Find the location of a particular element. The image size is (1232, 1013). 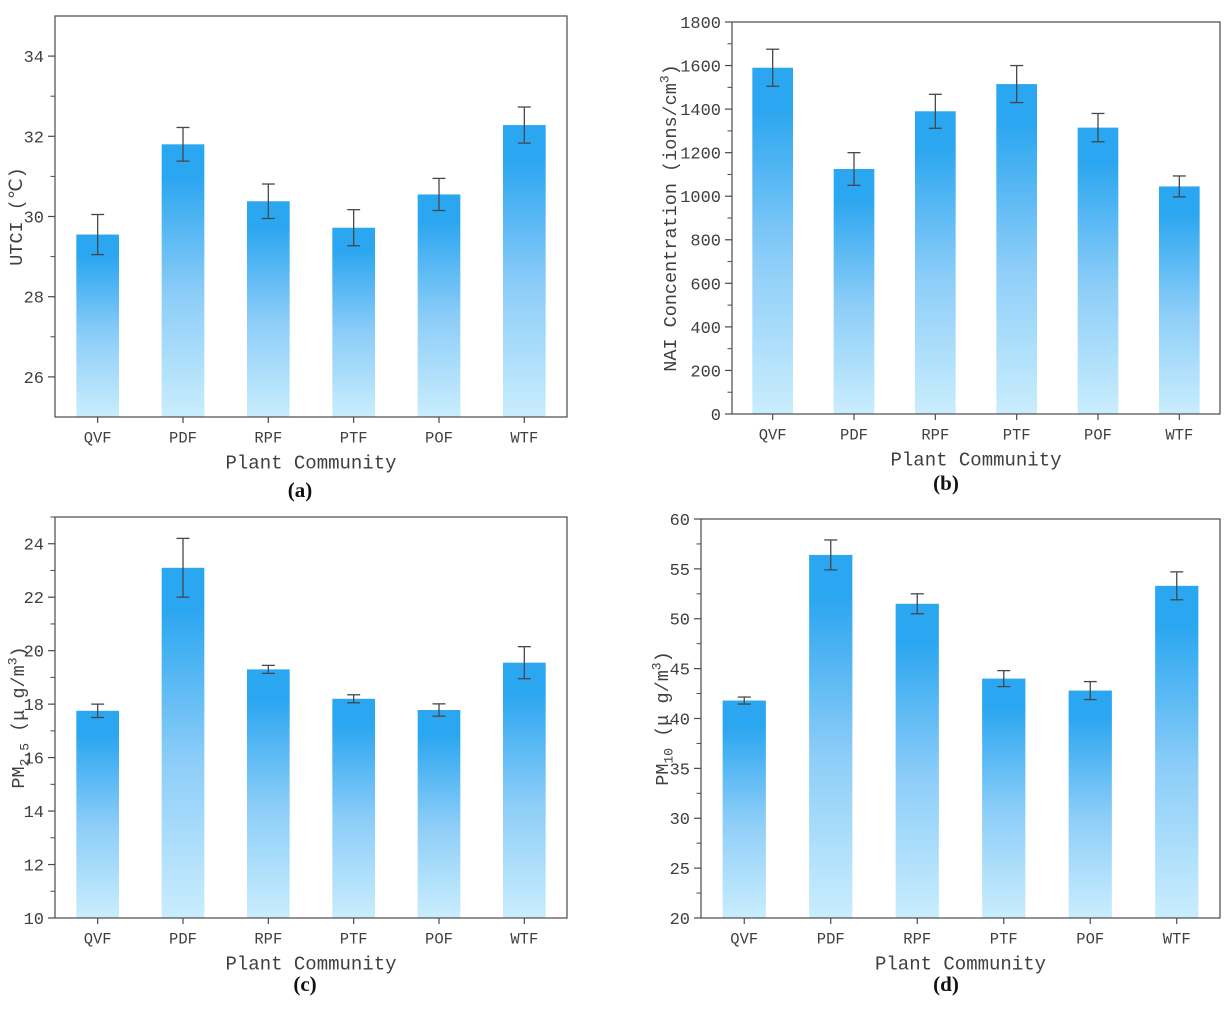

y-tick-label-200: 200 is located at coordinates (705, 372).